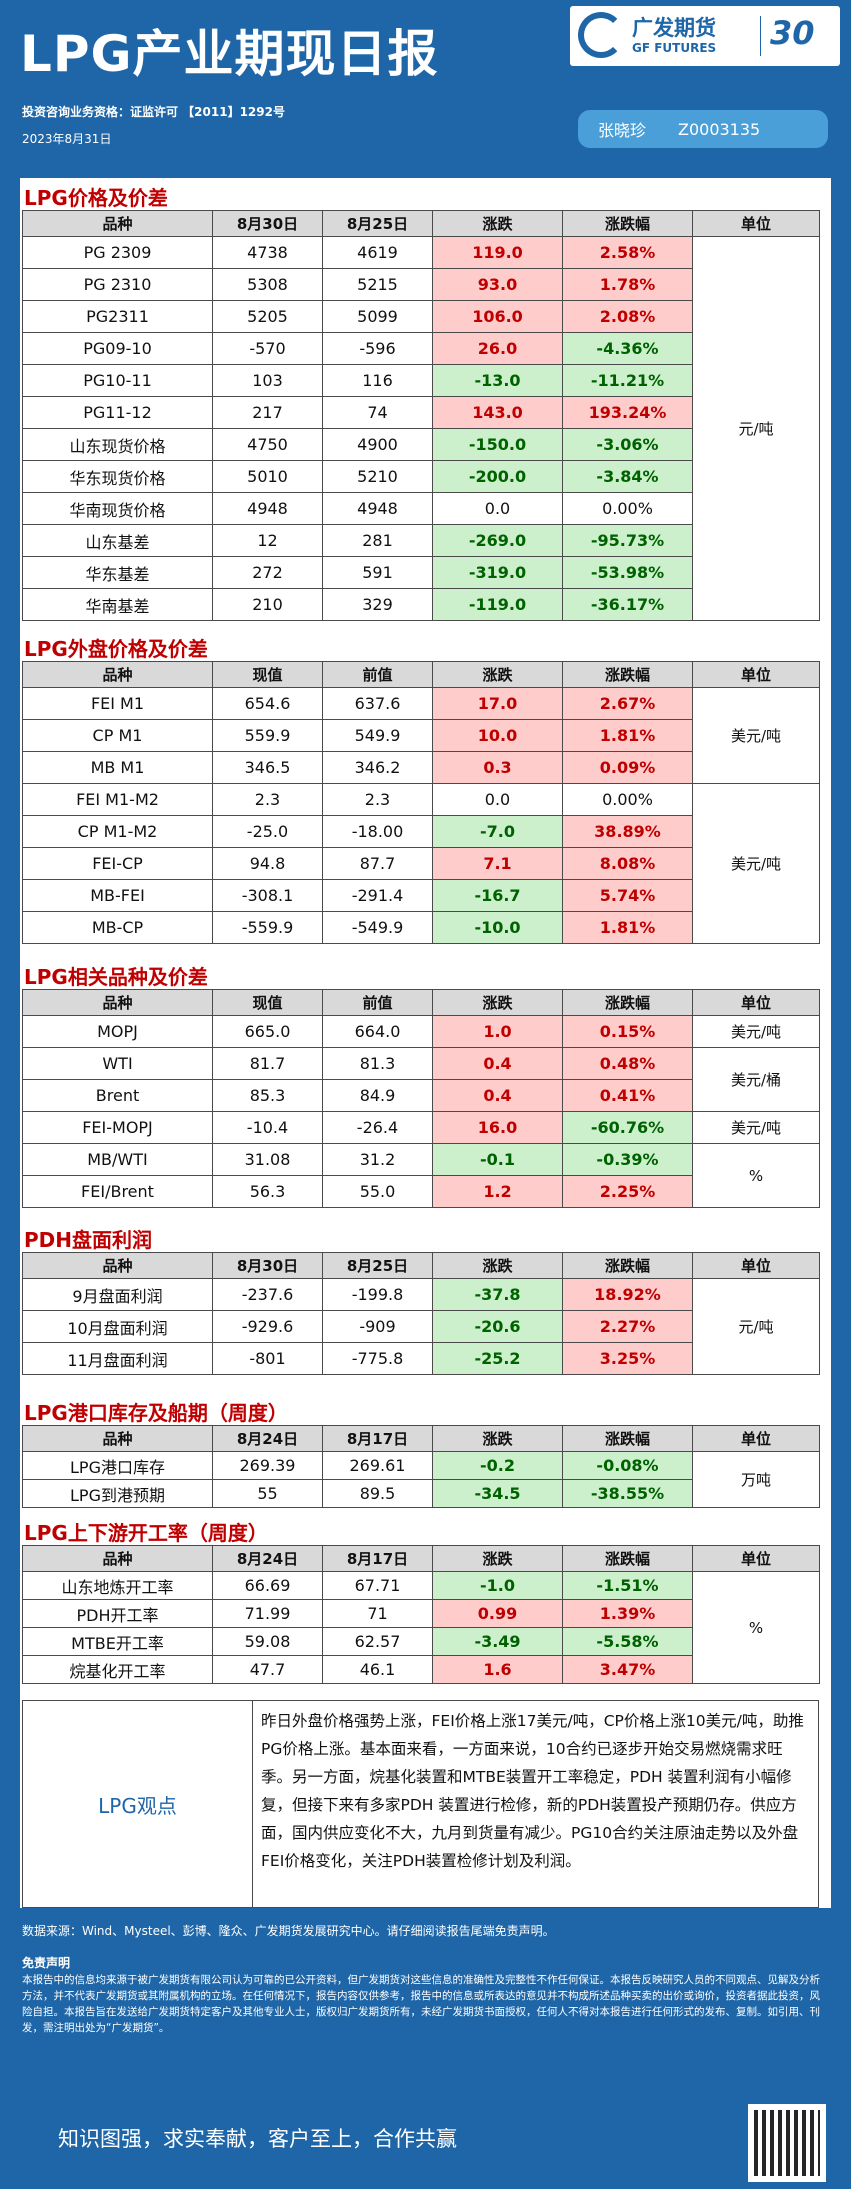 This screenshot has height=2189, width=851. What do you see at coordinates (117, 1358) in the screenshot?
I see `cell-name: 11月盘面利润` at bounding box center [117, 1358].